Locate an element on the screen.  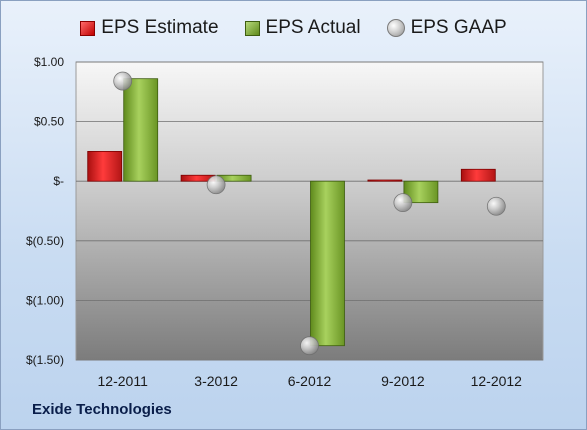
x-tick-label: 12-2011 is located at coordinates (123, 381).